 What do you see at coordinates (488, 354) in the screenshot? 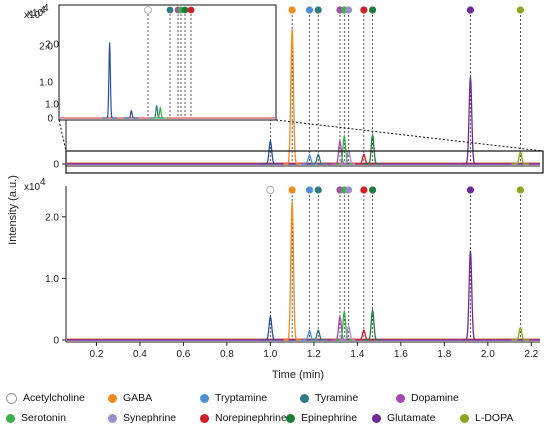
I see `xtick-label: 2.0` at bounding box center [488, 354].